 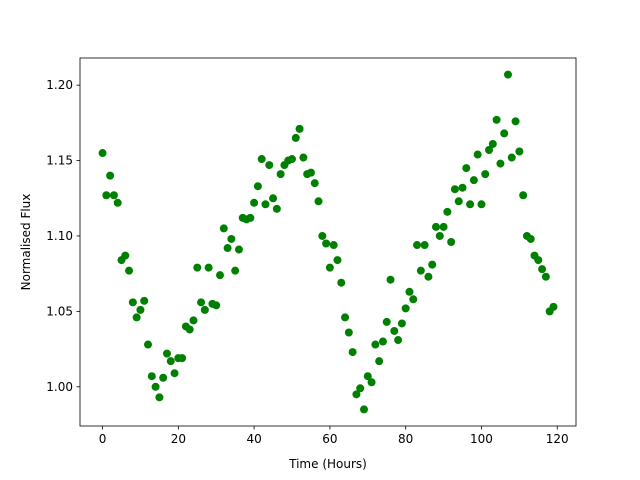 What do you see at coordinates (329, 439) in the screenshot?
I see `x-tick-label: 60` at bounding box center [329, 439].